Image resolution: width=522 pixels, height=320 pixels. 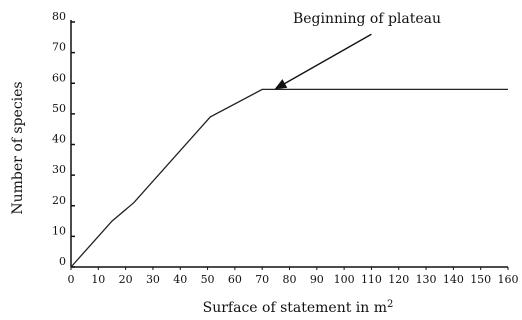 What do you see at coordinates (98, 279) in the screenshot?
I see `x-tick-label: 10` at bounding box center [98, 279].